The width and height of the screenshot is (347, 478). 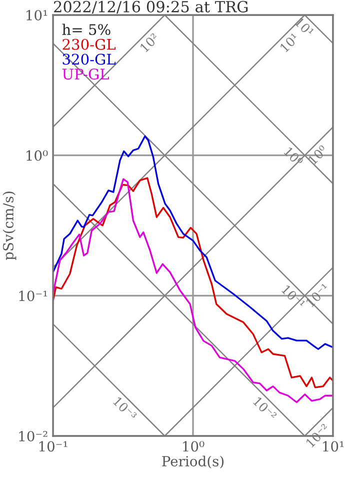 I want to click on annotation: 10⁻², so click(x=265, y=408).